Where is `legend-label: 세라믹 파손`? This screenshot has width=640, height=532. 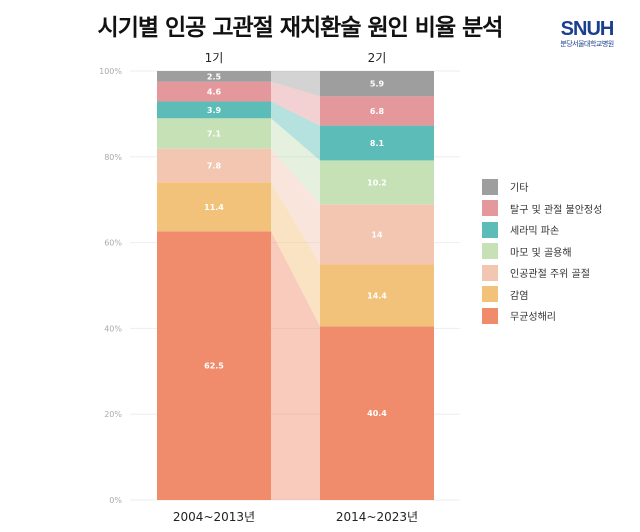
legend-label: 세라믹 파손 is located at coordinates (535, 232).